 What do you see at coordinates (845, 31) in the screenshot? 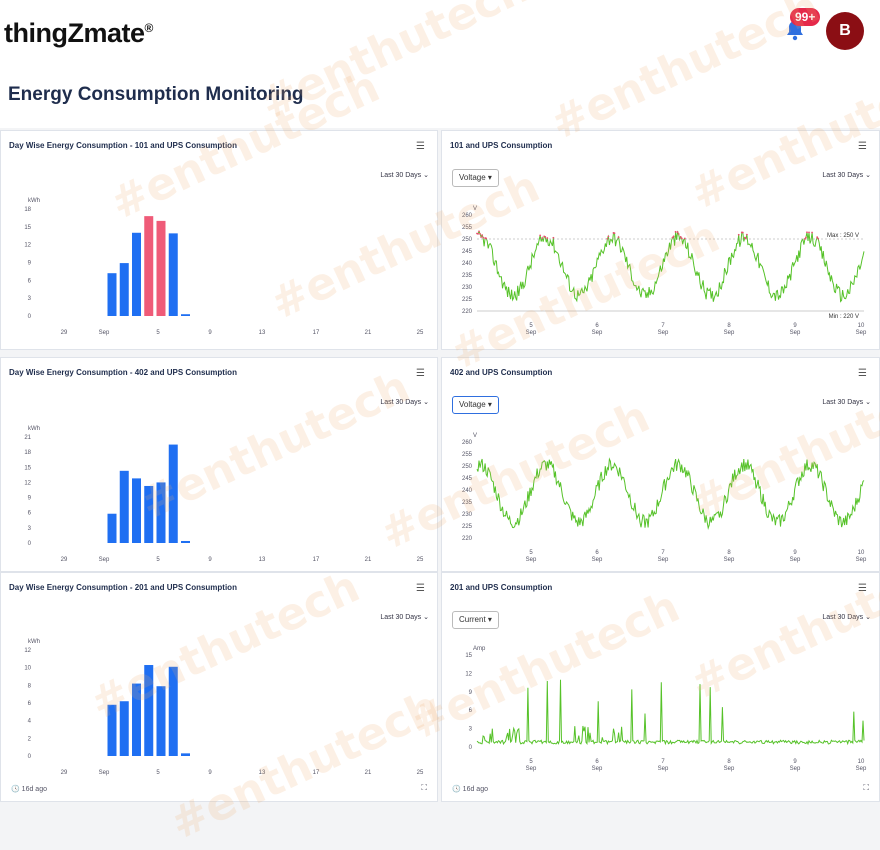
I see `avatar: B` at bounding box center [845, 31].